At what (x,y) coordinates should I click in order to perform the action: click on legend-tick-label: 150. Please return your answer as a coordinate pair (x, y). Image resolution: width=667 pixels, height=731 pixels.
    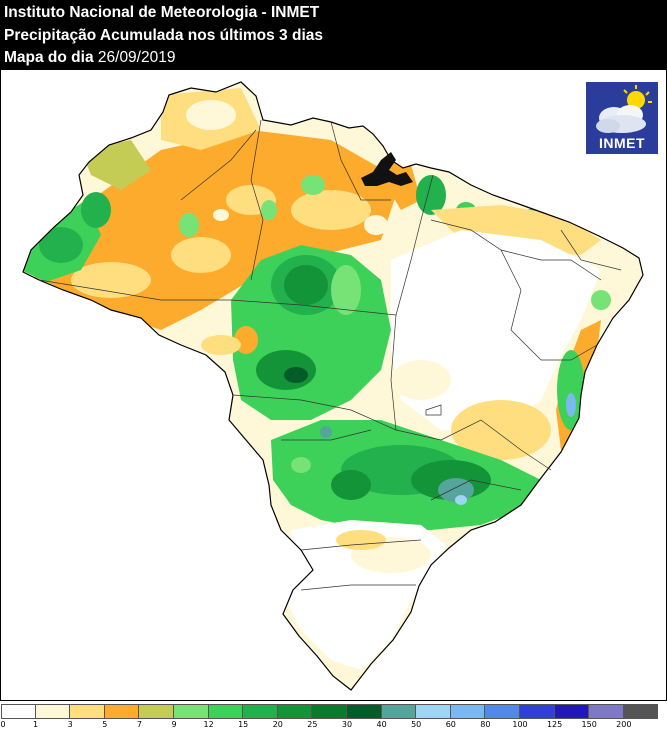
    Looking at the image, I should click on (589, 724).